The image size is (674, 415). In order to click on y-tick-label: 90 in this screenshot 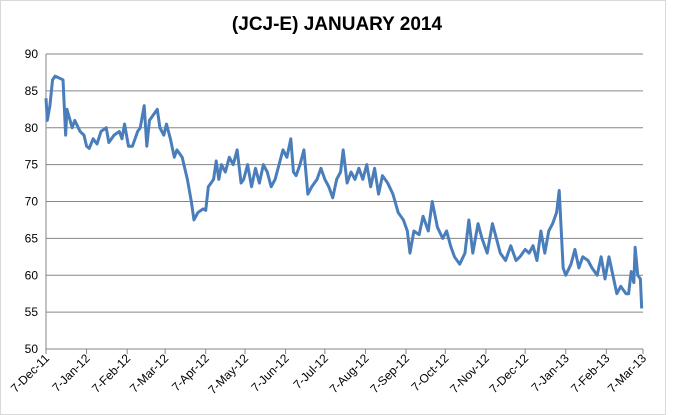, I will do `click(32, 54)`.